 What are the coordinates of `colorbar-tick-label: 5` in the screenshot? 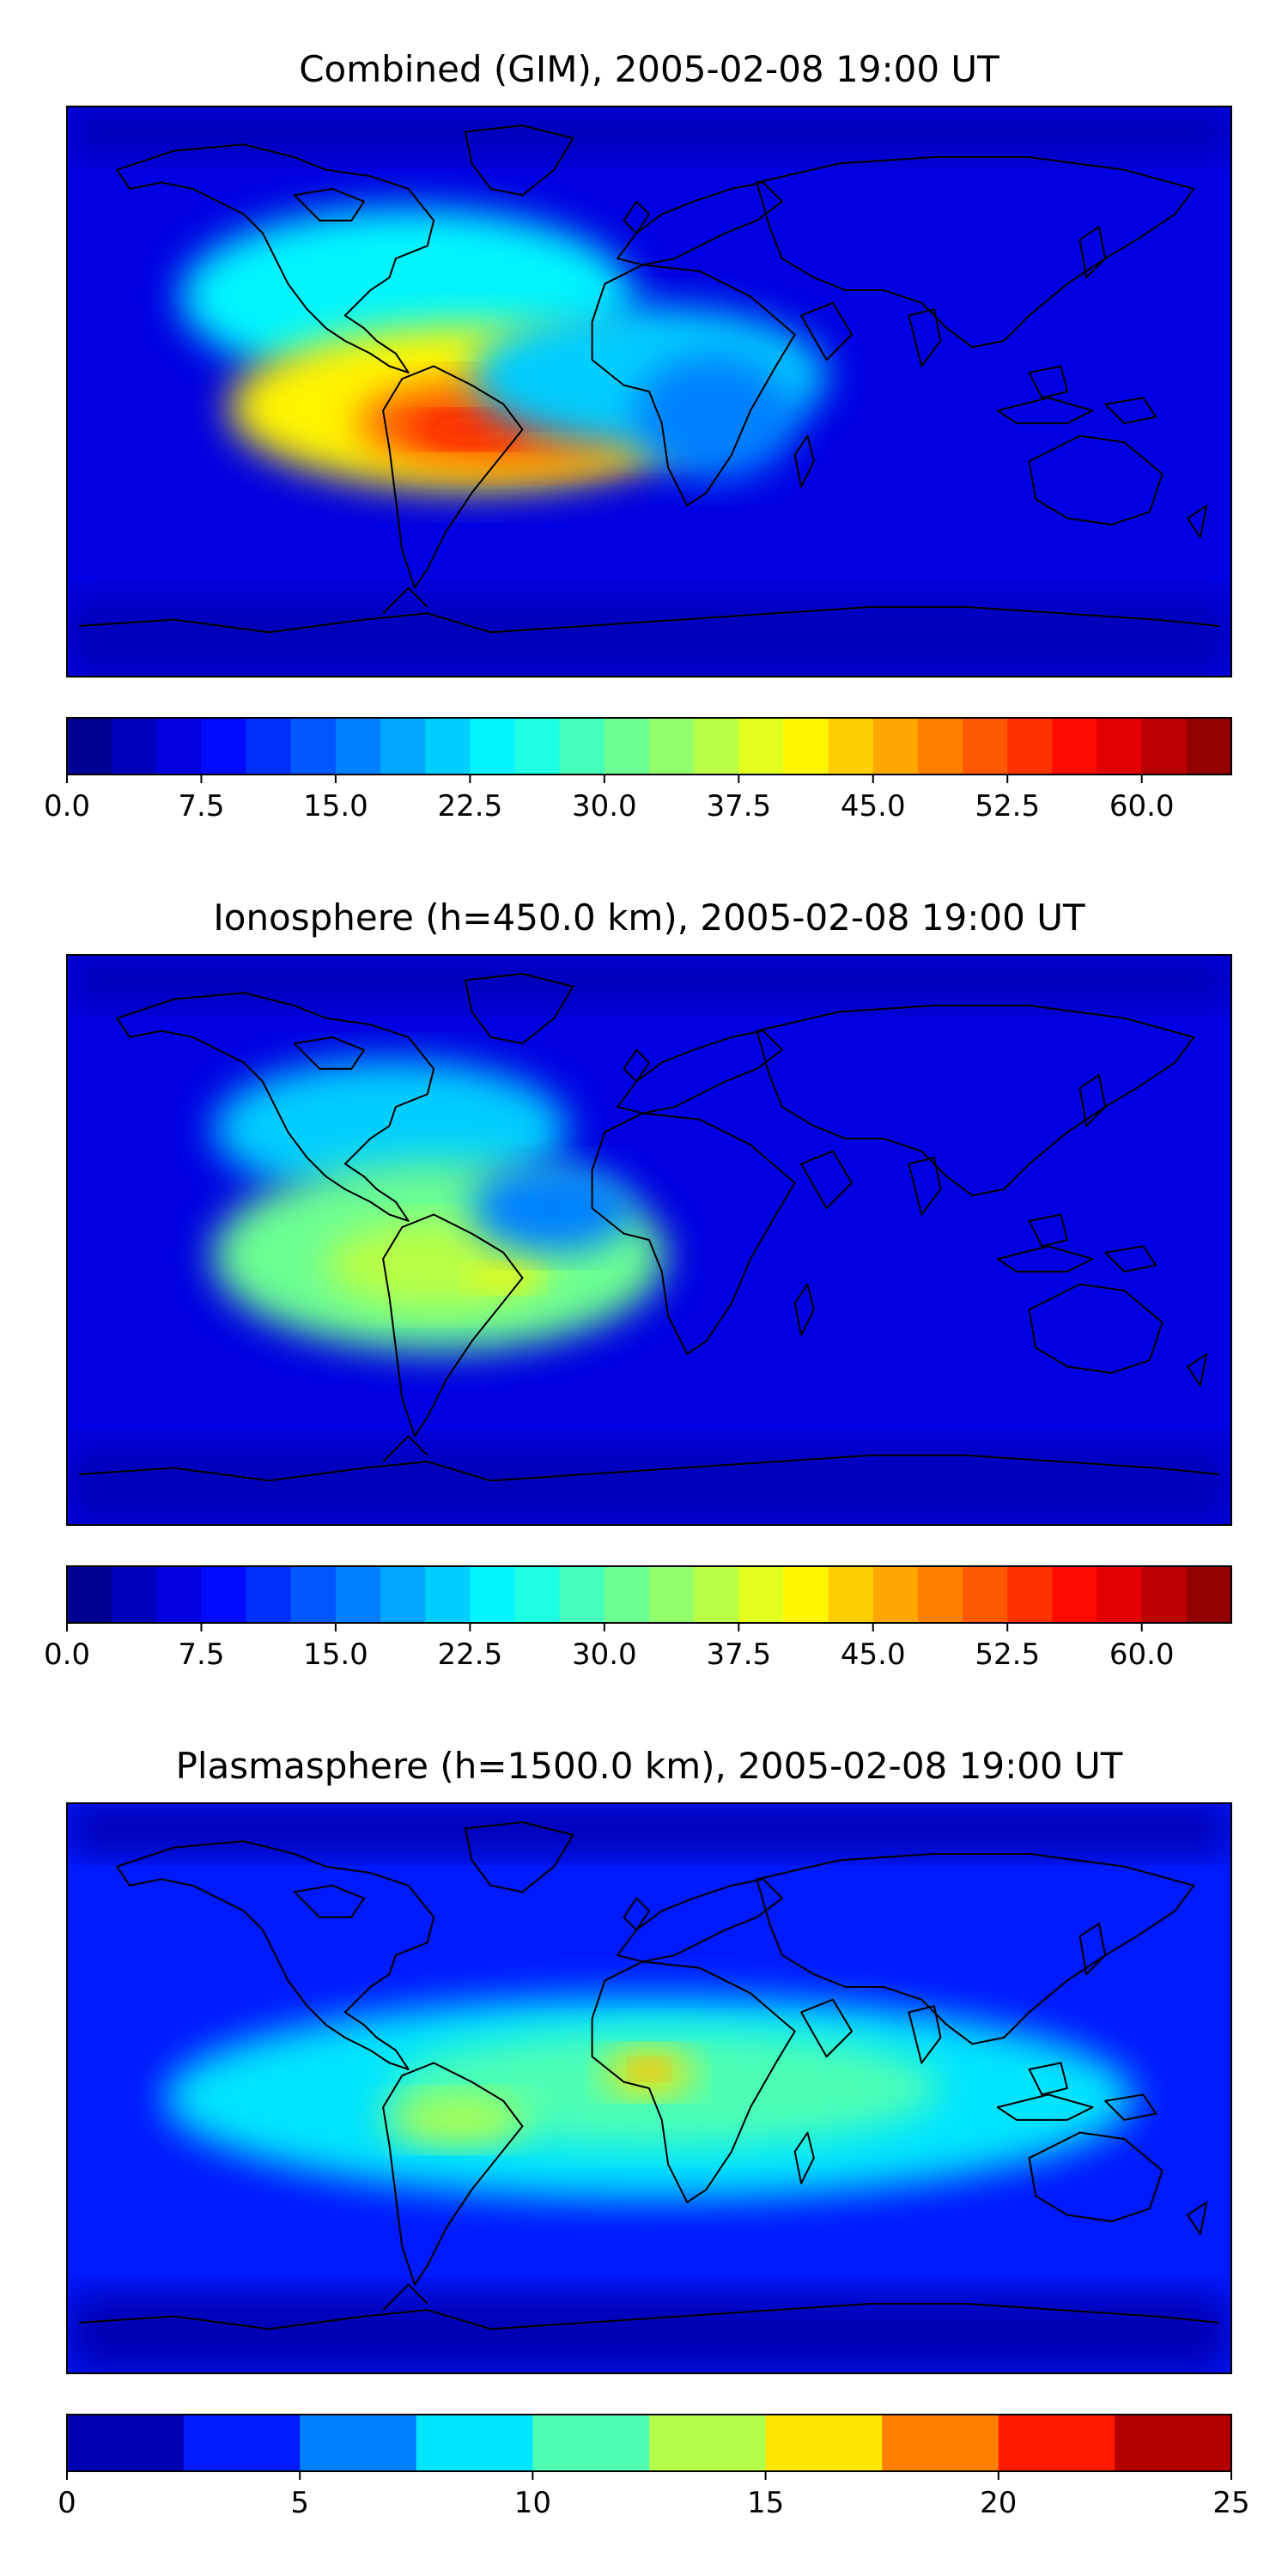 It's located at (300, 2503).